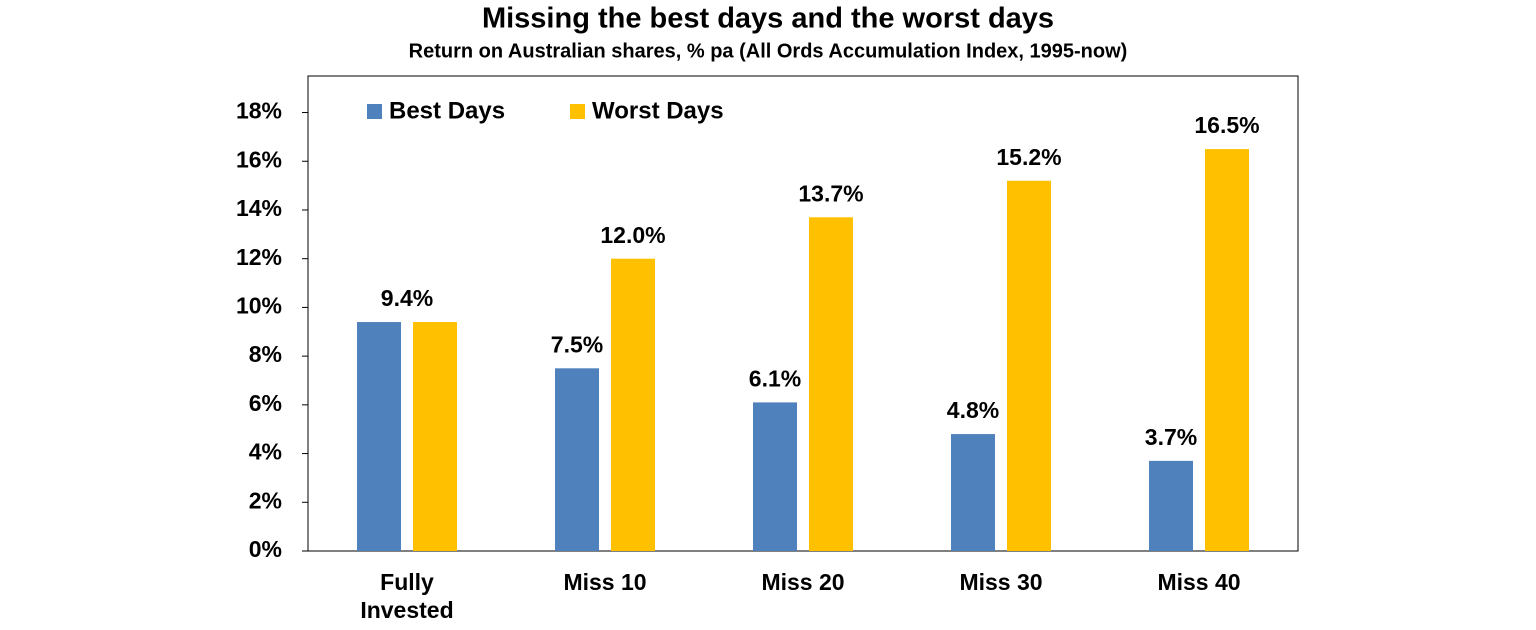 Image resolution: width=1536 pixels, height=630 pixels. Describe the element at coordinates (775, 378) in the screenshot. I see `value-label: 6.1%` at that location.